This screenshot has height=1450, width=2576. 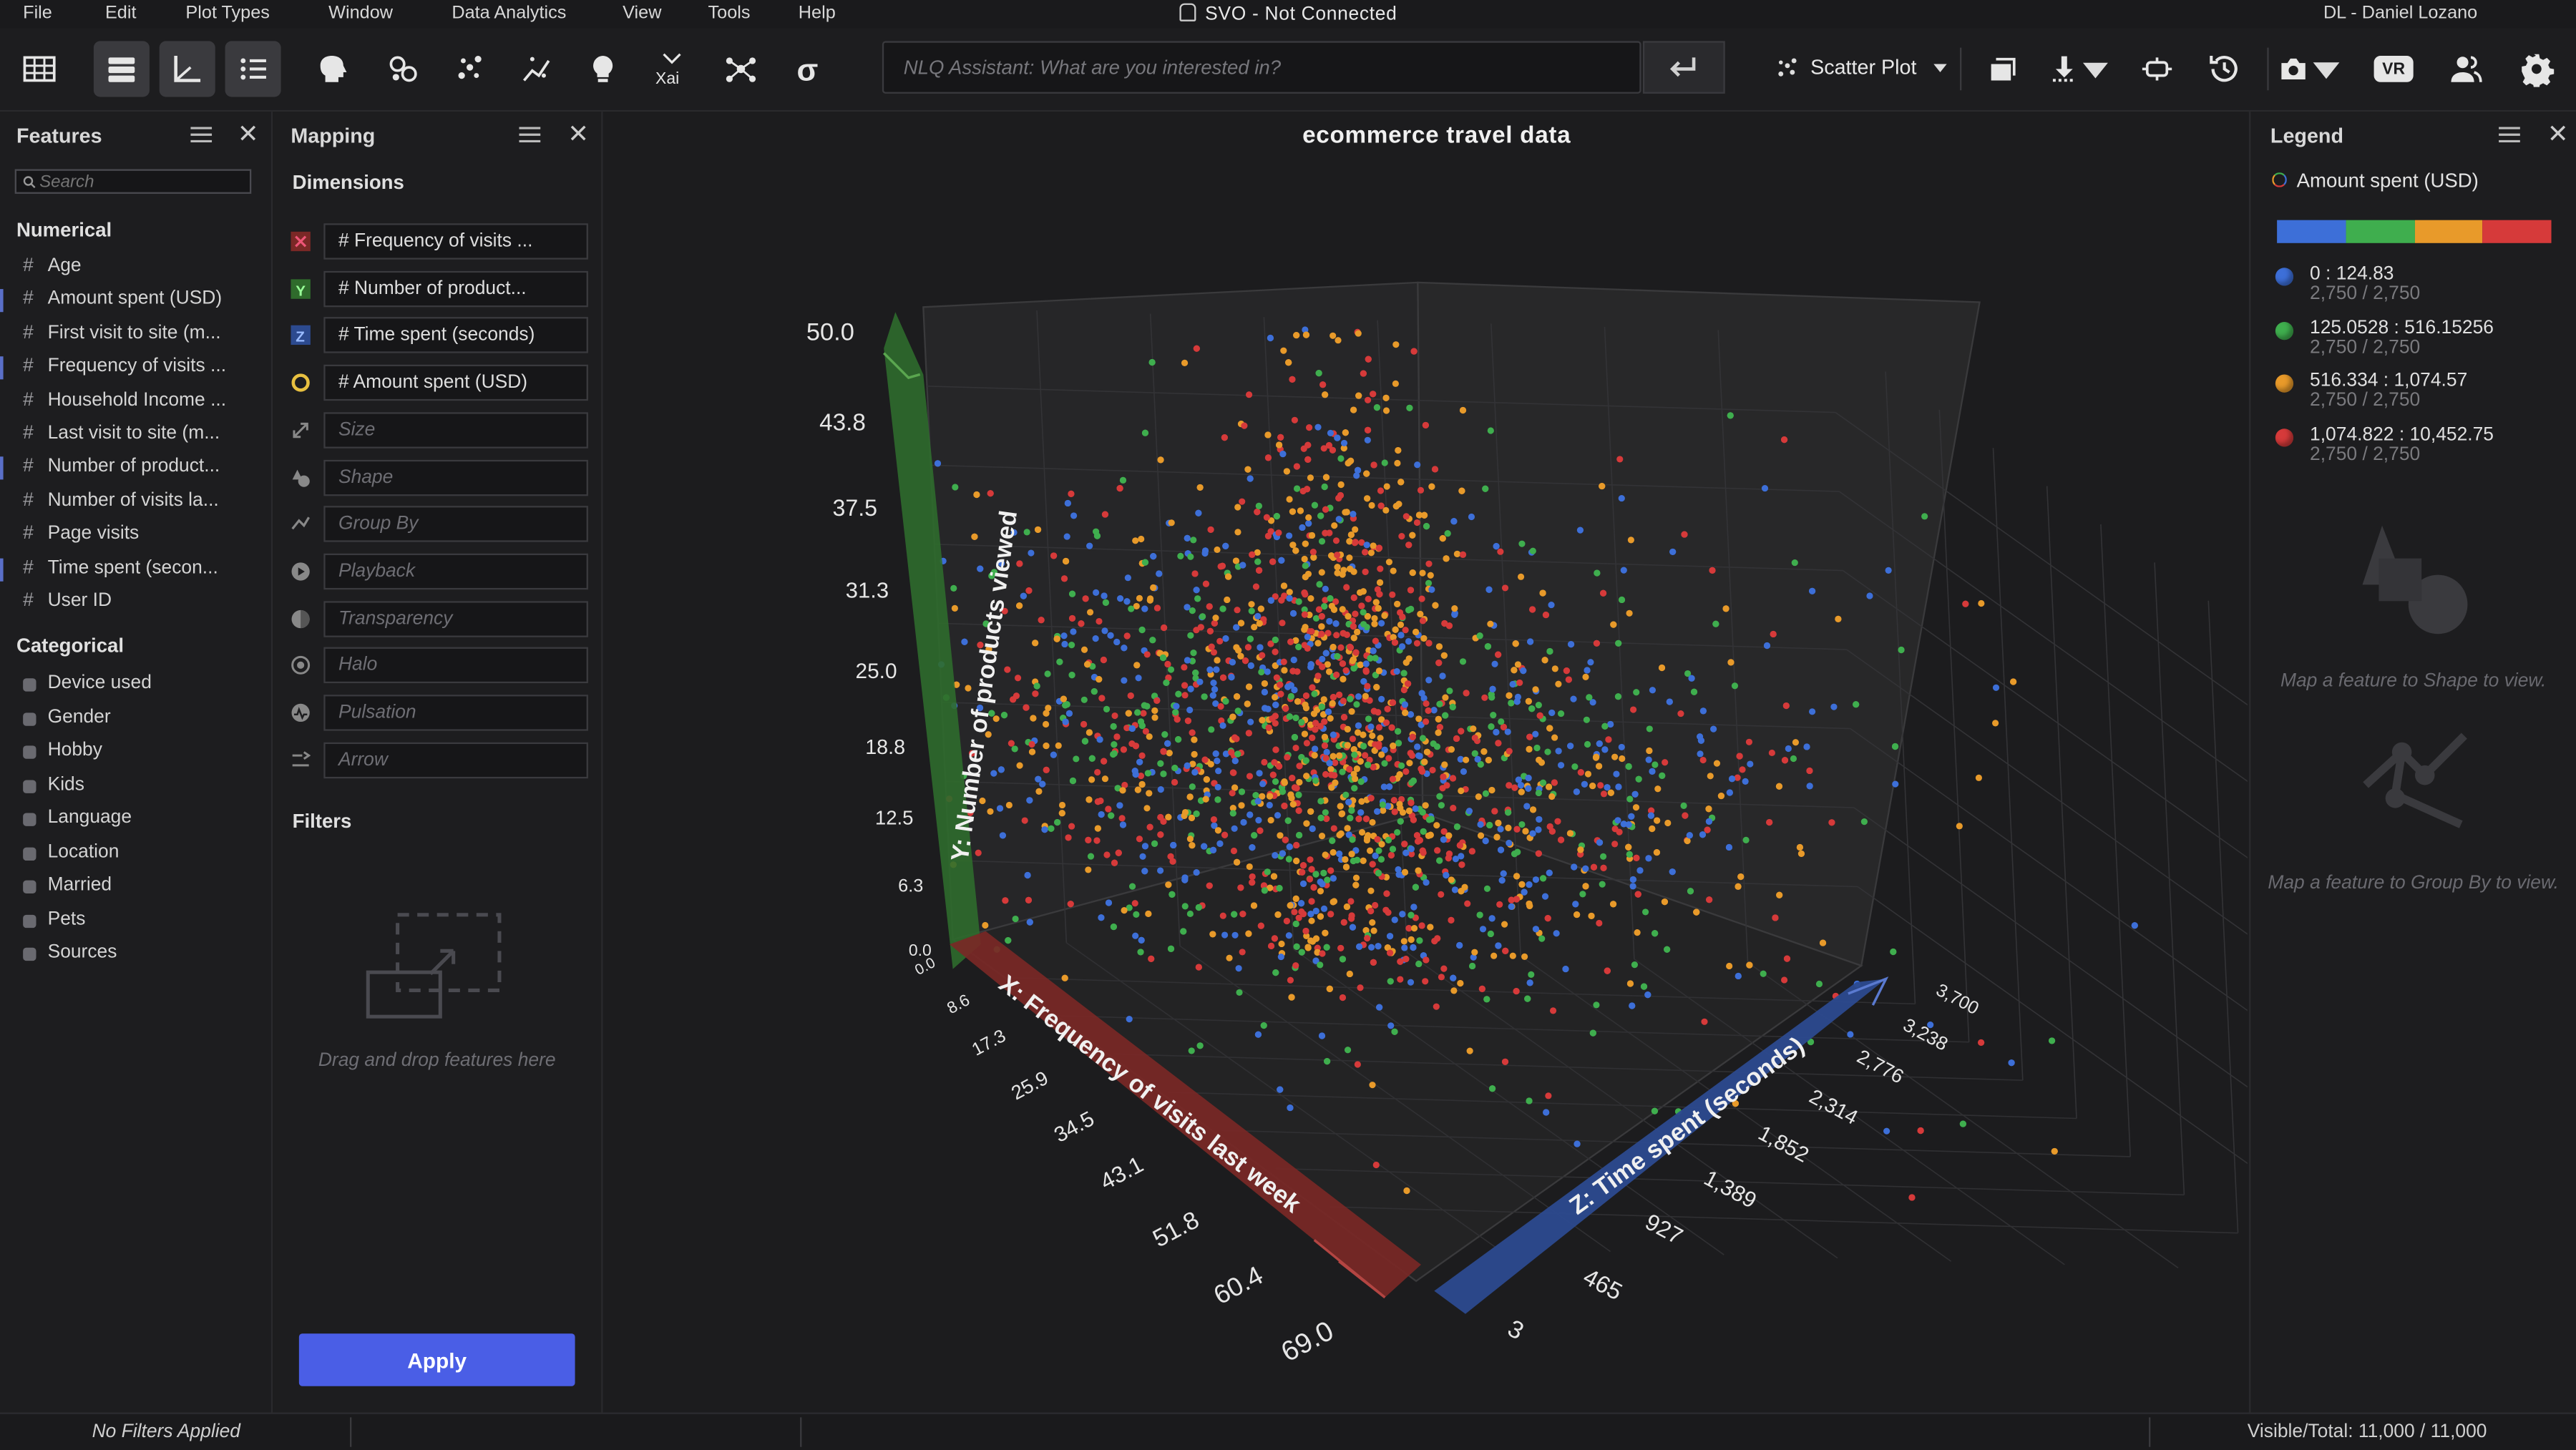 What do you see at coordinates (123, 301) in the screenshot?
I see `feature-item: # Amount spent (USD)` at bounding box center [123, 301].